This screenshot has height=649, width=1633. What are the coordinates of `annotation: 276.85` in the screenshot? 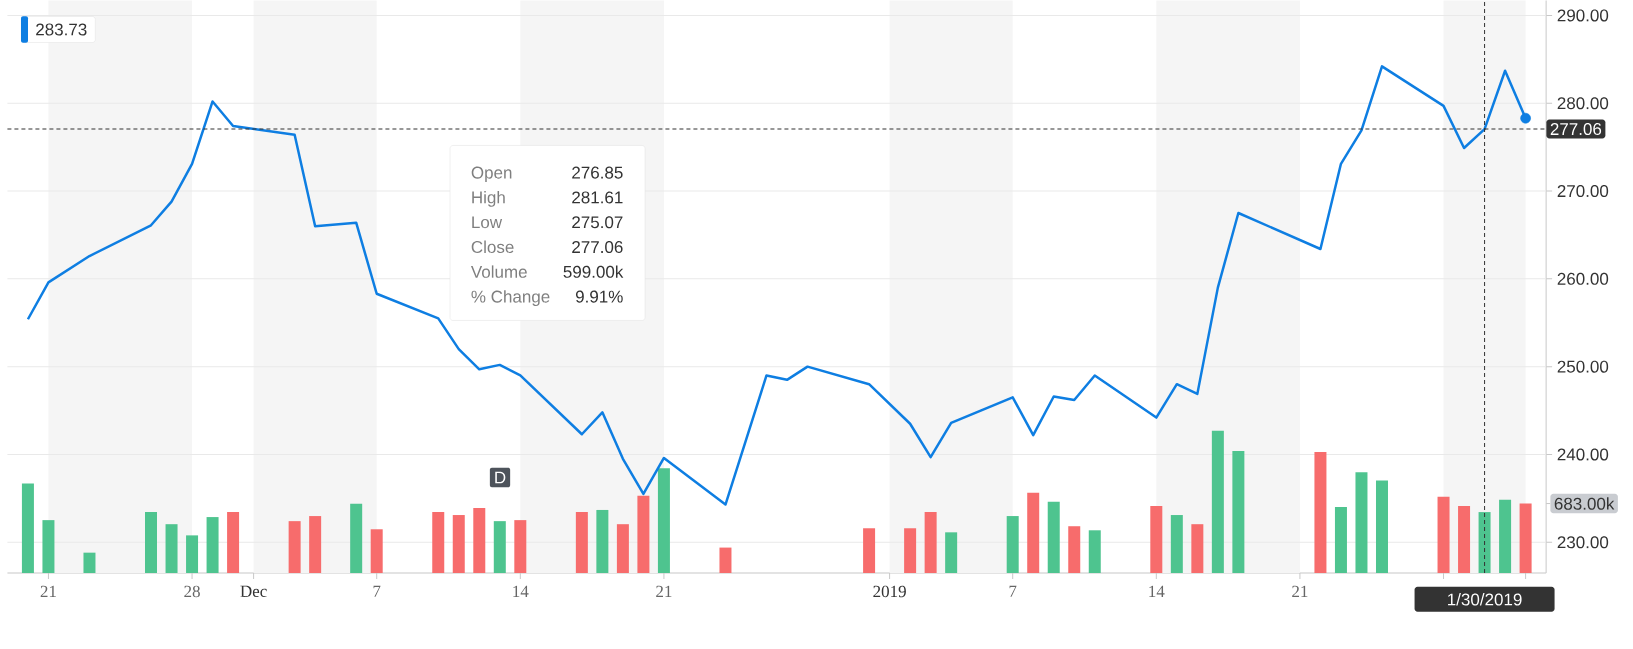 It's located at (597, 172).